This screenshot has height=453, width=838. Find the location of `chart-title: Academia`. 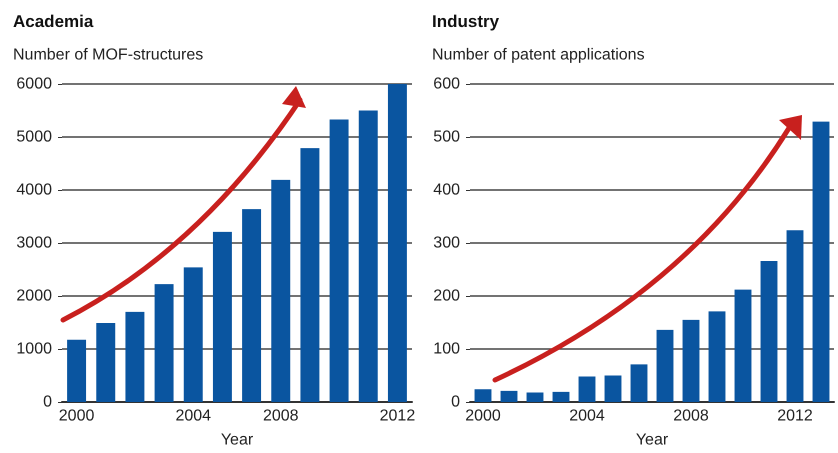

chart-title: Academia is located at coordinates (53, 21).